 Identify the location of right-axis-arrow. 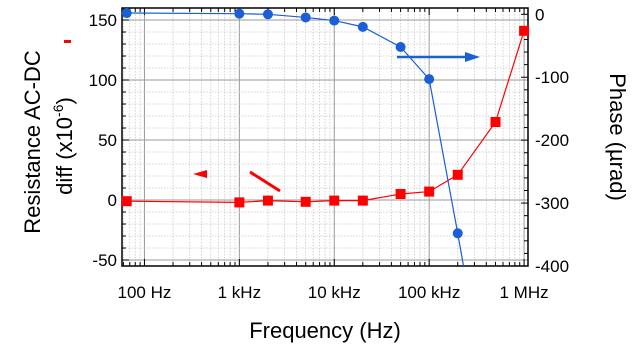
(438, 57).